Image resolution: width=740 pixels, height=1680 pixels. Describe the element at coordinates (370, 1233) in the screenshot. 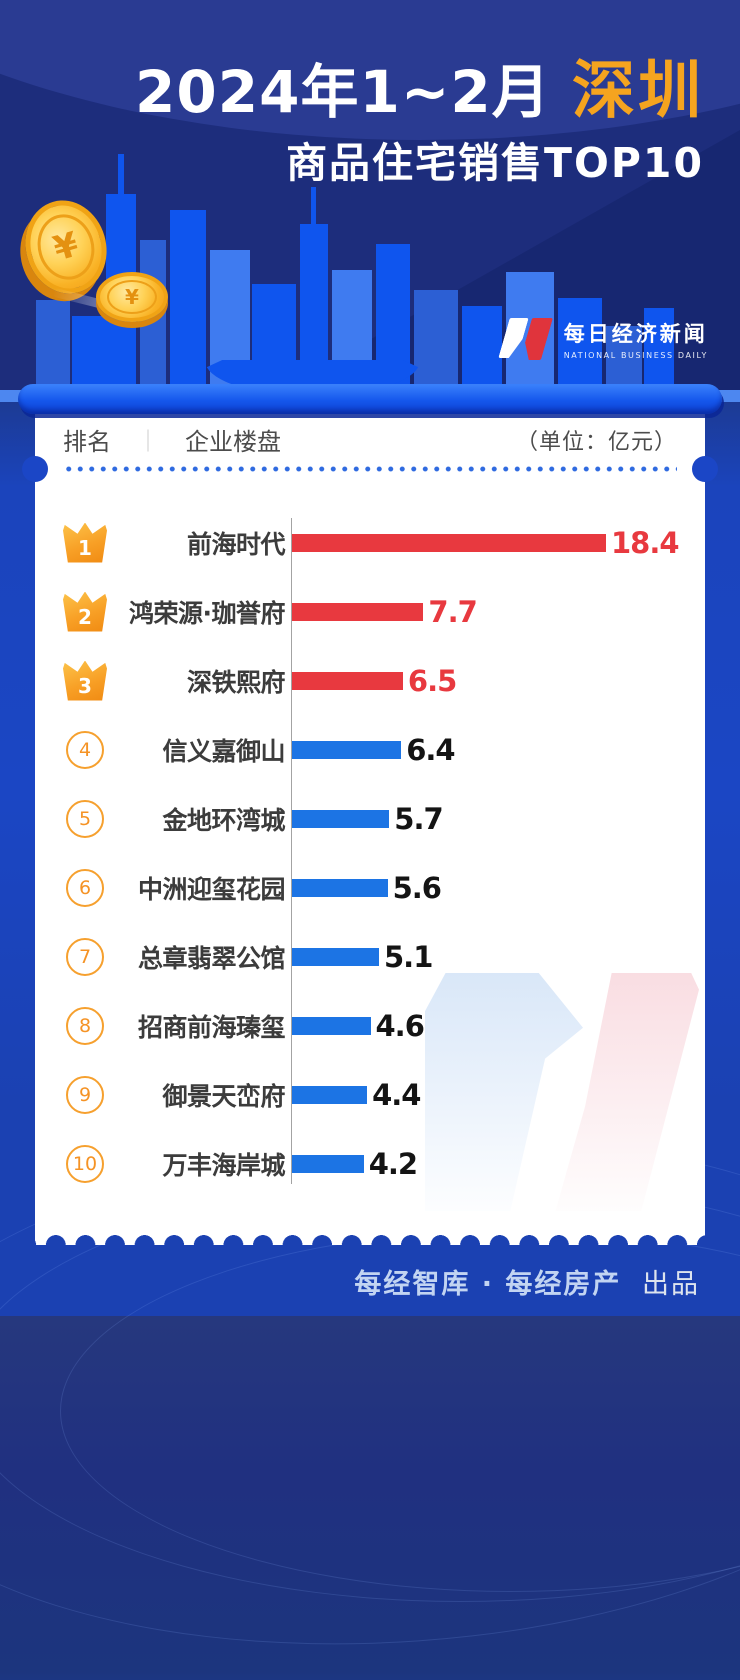

I see `scalloped-edge` at that location.